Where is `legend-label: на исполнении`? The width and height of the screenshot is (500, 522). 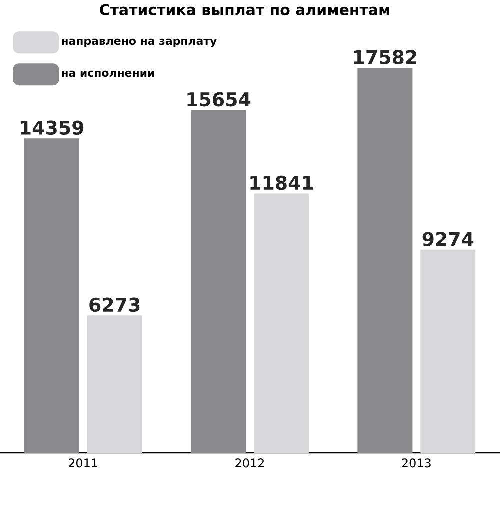 legend-label: на исполнении is located at coordinates (108, 74).